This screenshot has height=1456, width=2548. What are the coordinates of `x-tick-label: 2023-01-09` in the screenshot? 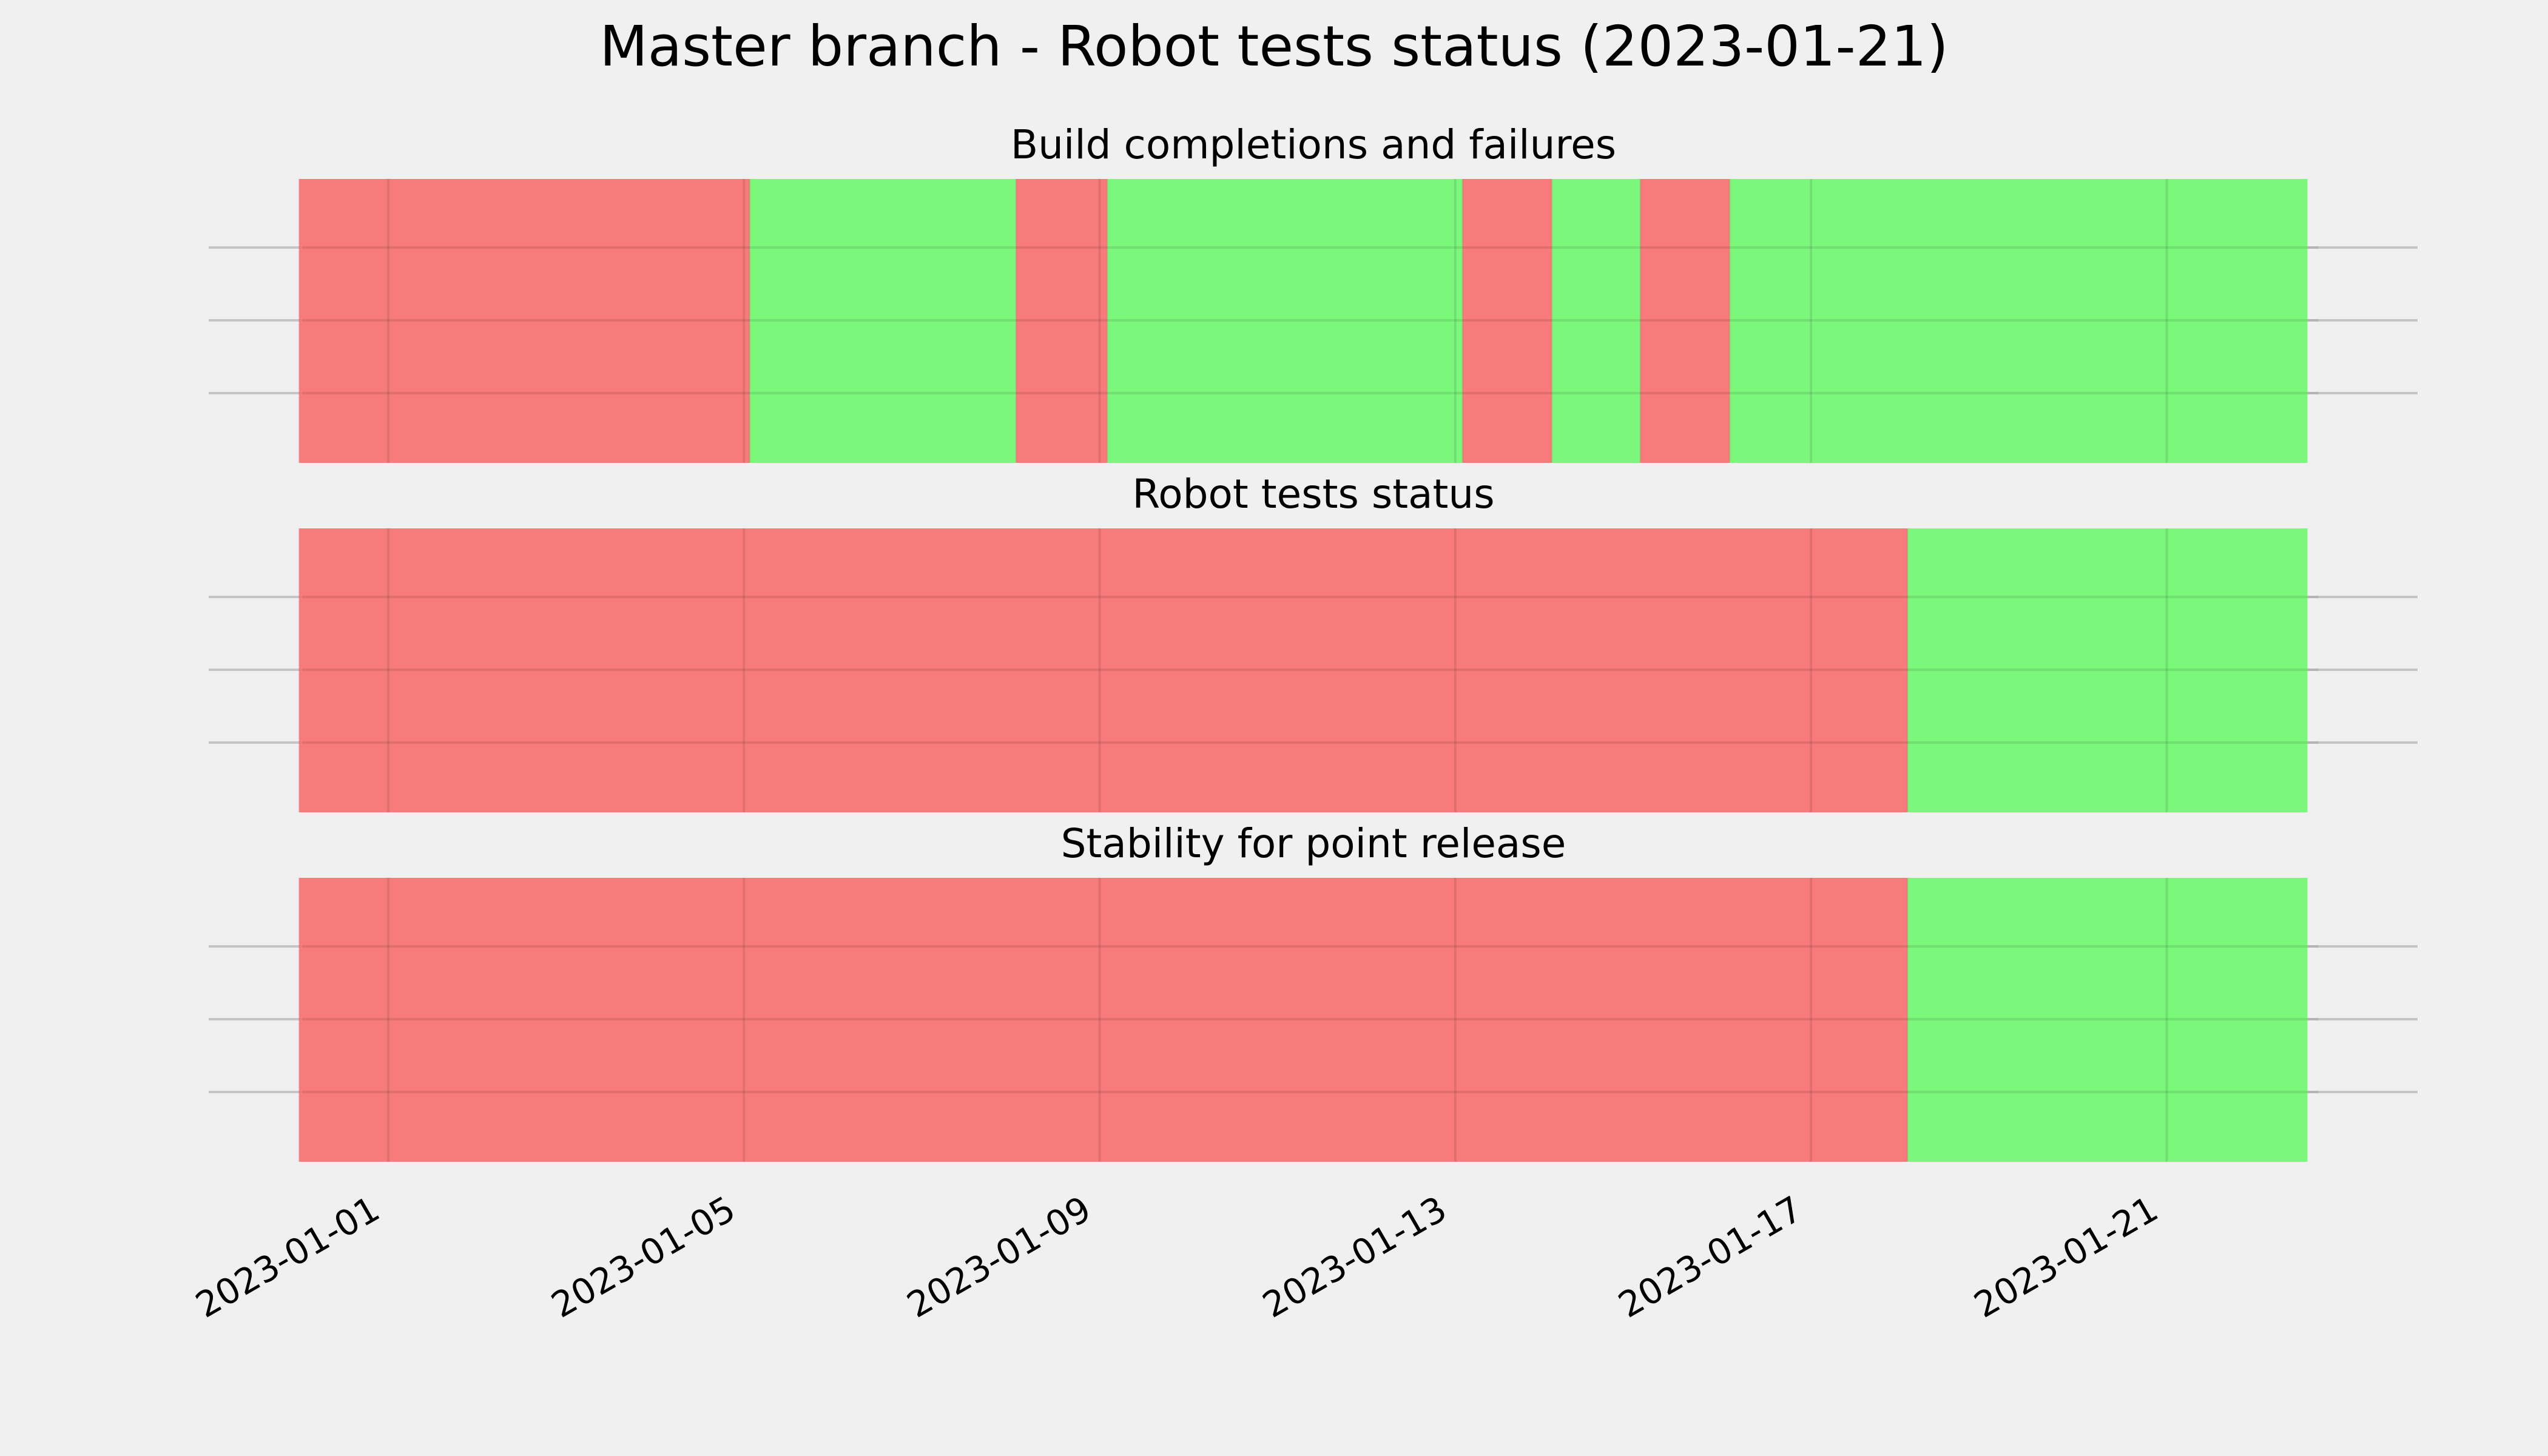 It's located at (999, 1257).